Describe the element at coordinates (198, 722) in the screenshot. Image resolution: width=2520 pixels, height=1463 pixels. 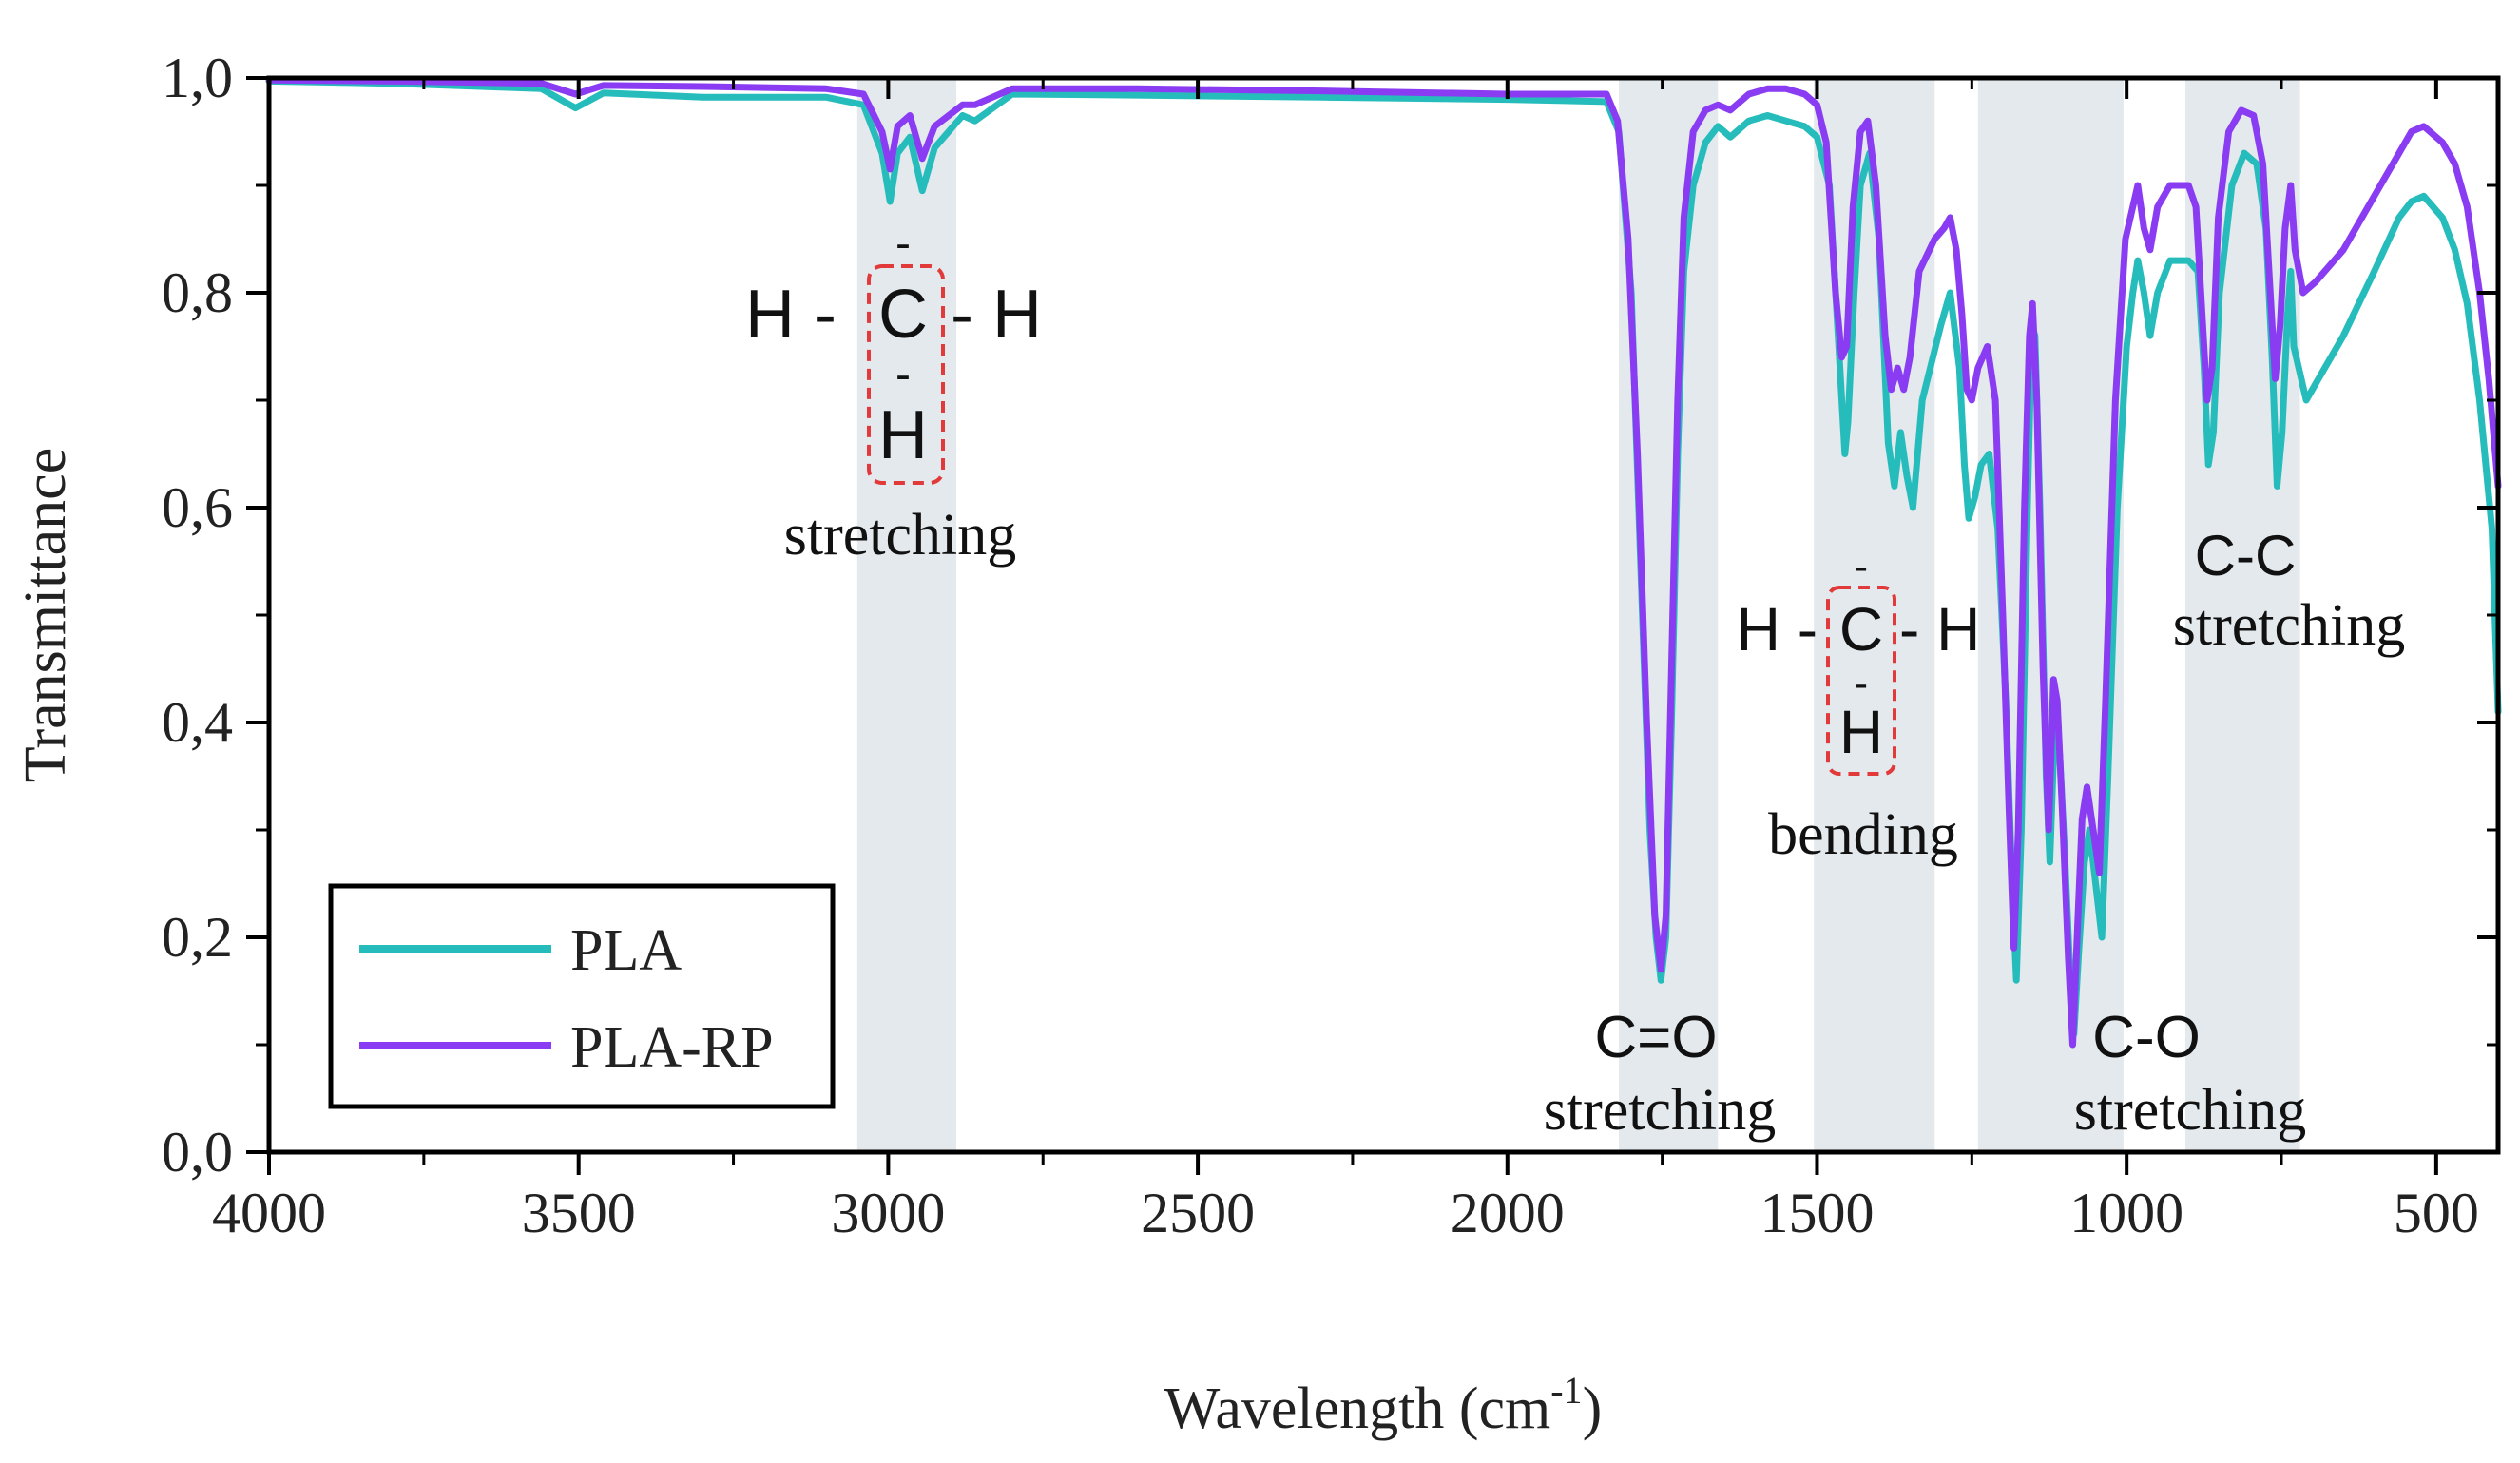
I see `y-tick-label: 0,4` at that location.